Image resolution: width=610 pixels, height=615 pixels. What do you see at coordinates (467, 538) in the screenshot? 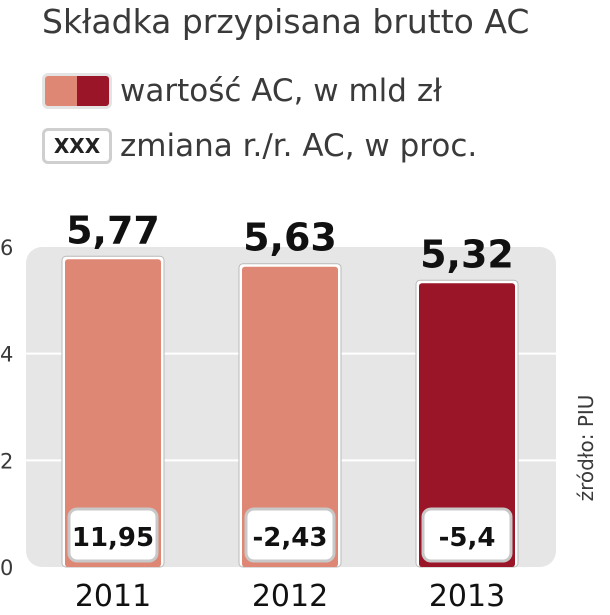
I see `change-label: -5,4` at bounding box center [467, 538].